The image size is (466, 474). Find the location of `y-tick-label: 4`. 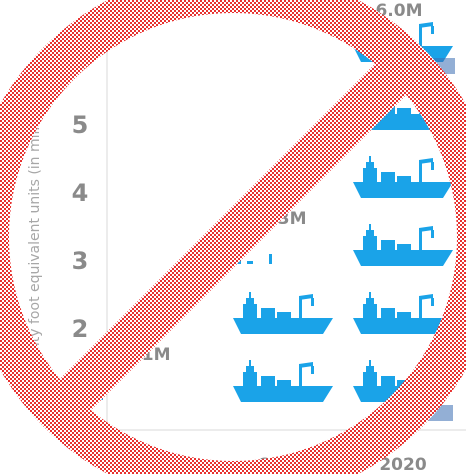

y-tick-label: 4 is located at coordinates (80, 193).